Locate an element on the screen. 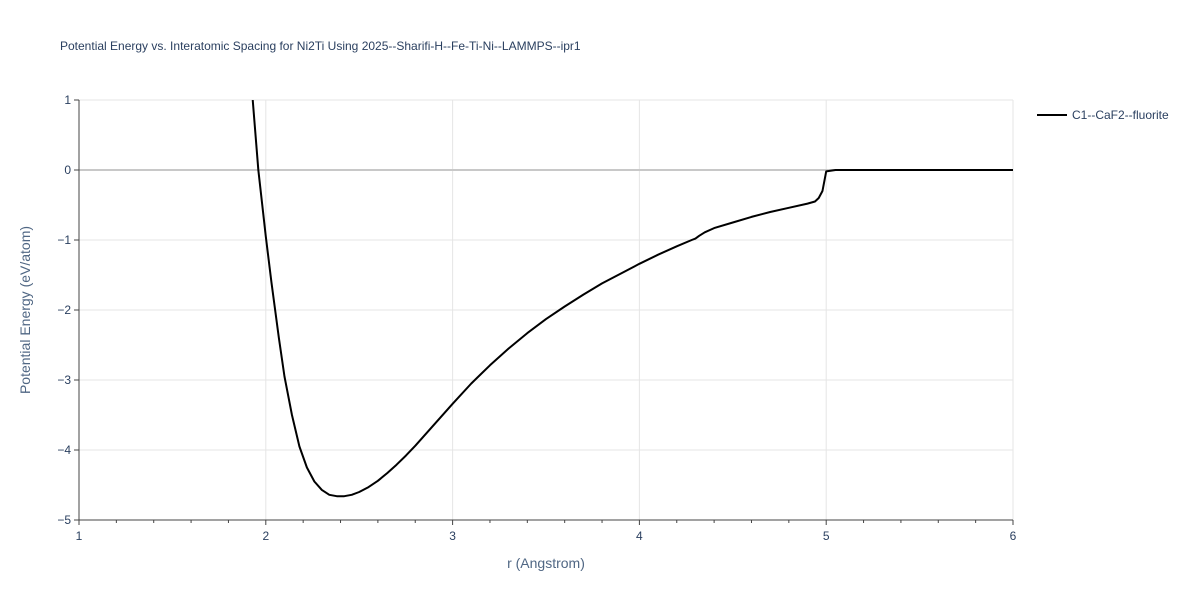 This screenshot has width=1200, height=600. y-tick-label: 0 is located at coordinates (67, 170).